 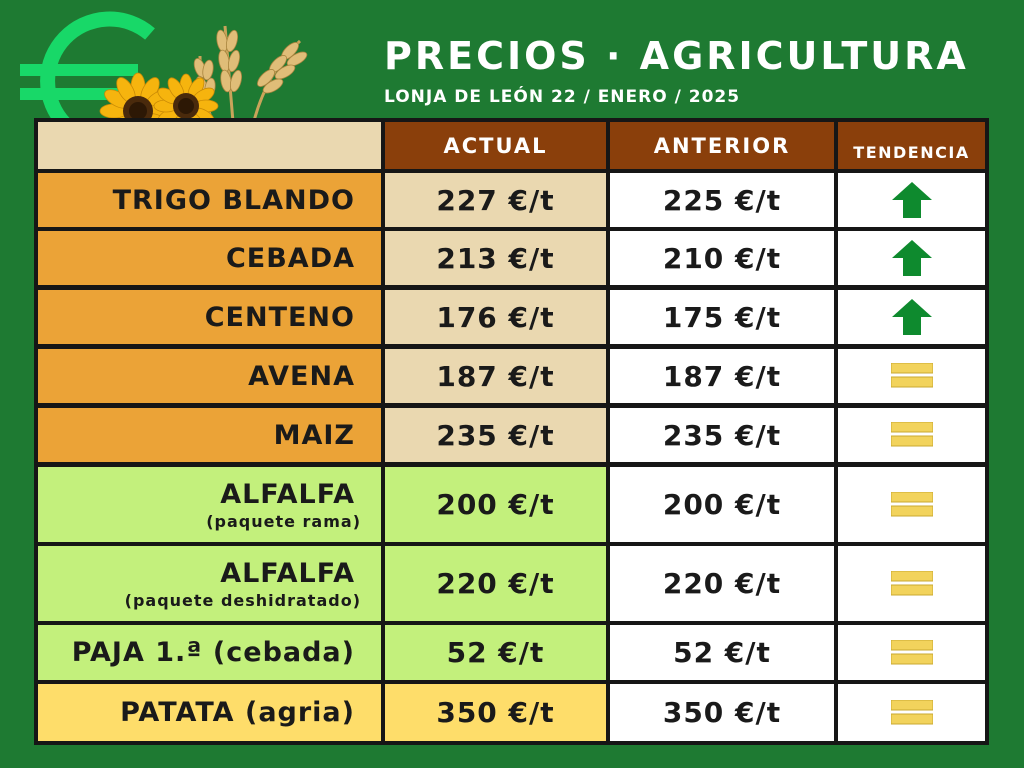 I want to click on actual-price-cell: 350 €/t, so click(x=495, y=712).